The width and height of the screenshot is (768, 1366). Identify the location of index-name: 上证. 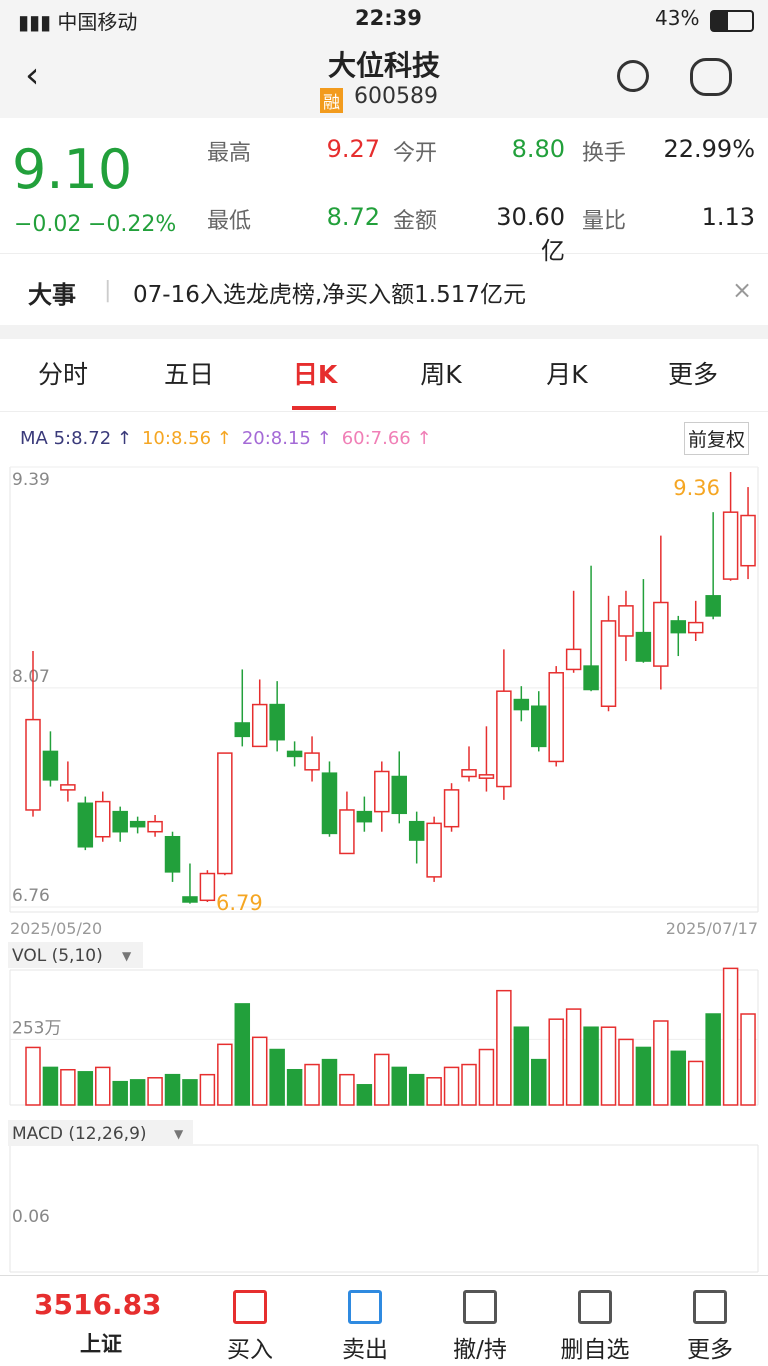
(101, 1344).